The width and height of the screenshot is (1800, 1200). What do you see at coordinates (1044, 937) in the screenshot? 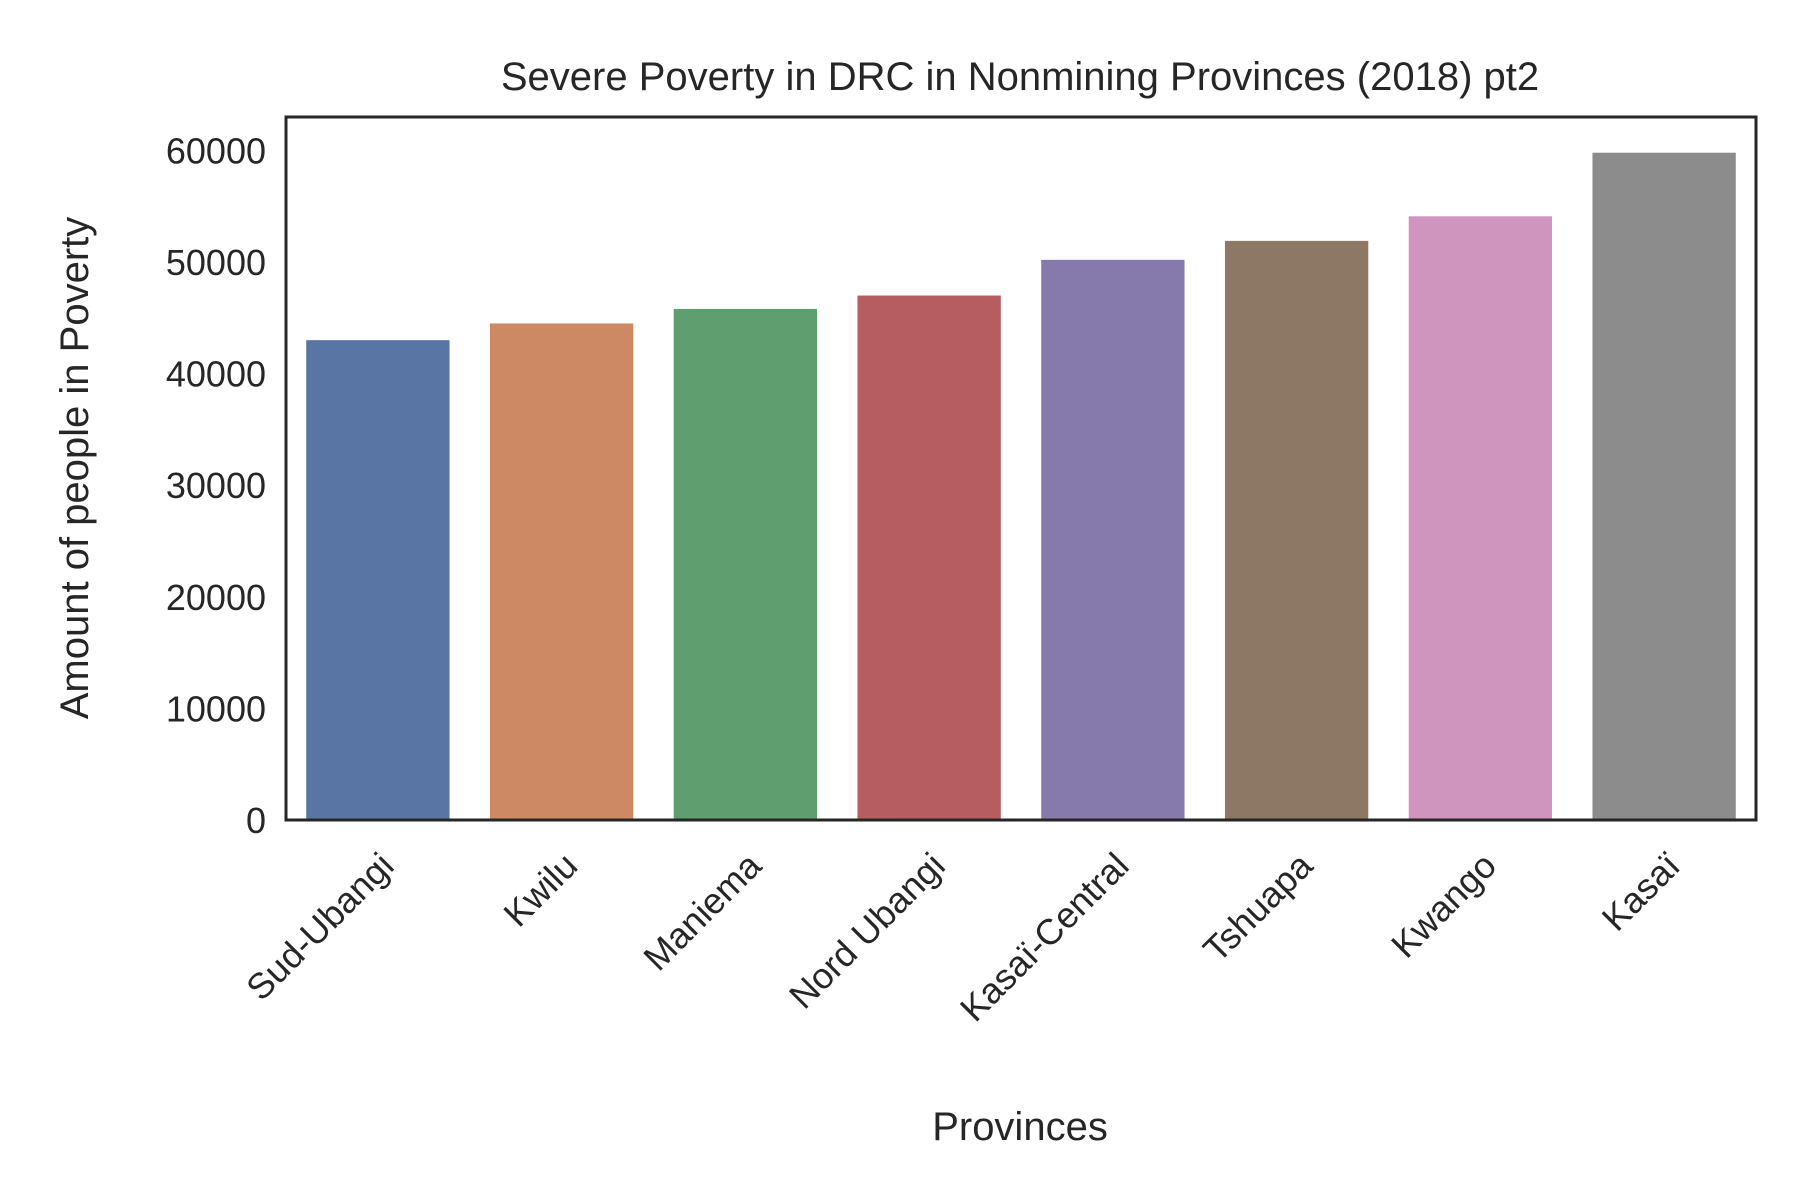
I see `x-tick-label: Kasaï-Central` at bounding box center [1044, 937].